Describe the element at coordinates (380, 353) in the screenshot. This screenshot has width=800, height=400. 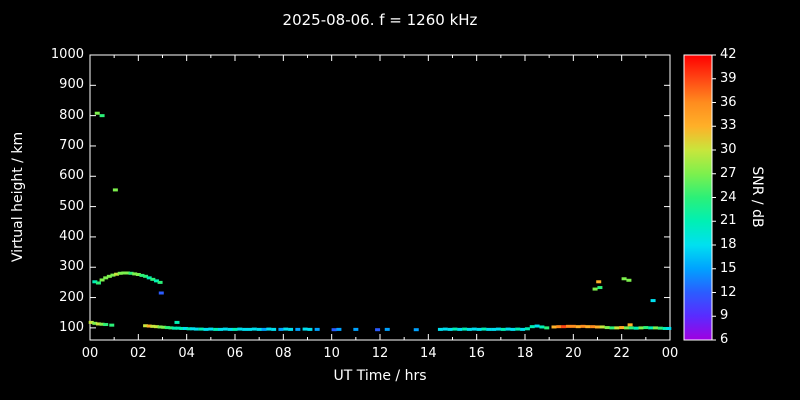
I see `x-tick-label: 12` at that location.